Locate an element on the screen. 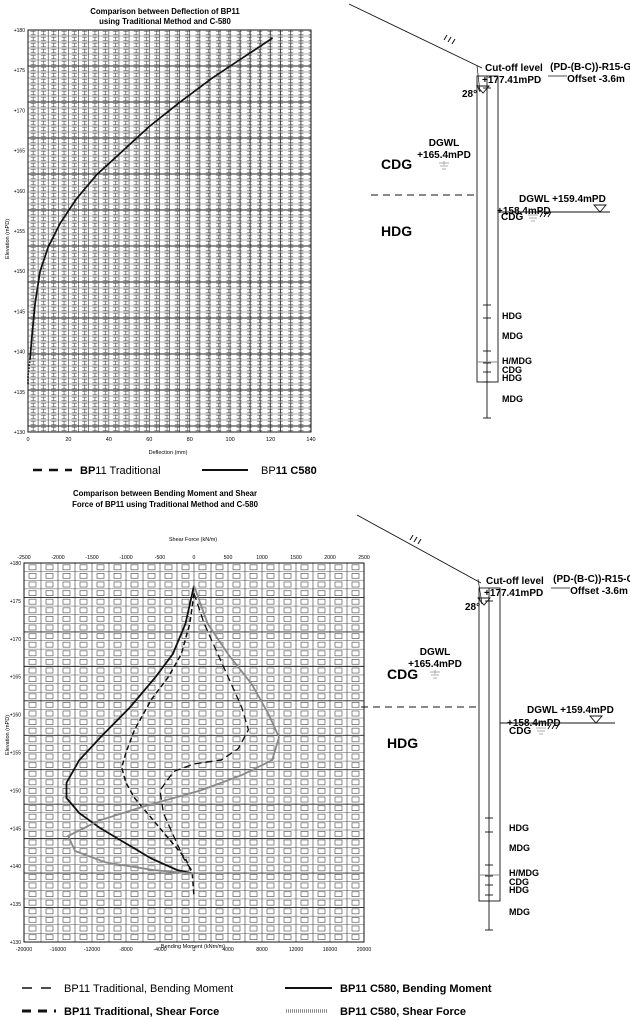  chart1-x-tick-label: 60 is located at coordinates (149, 440).